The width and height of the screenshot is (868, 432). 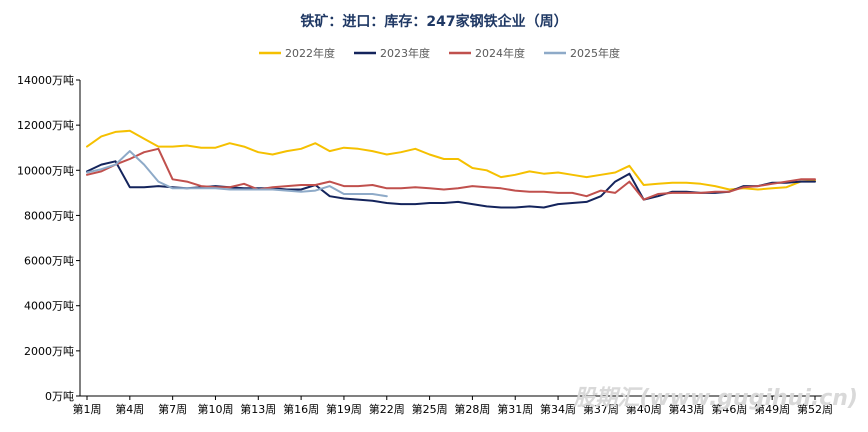 What do you see at coordinates (49, 261) in the screenshot?
I see `y-tick-label: 6000万吨` at bounding box center [49, 261].